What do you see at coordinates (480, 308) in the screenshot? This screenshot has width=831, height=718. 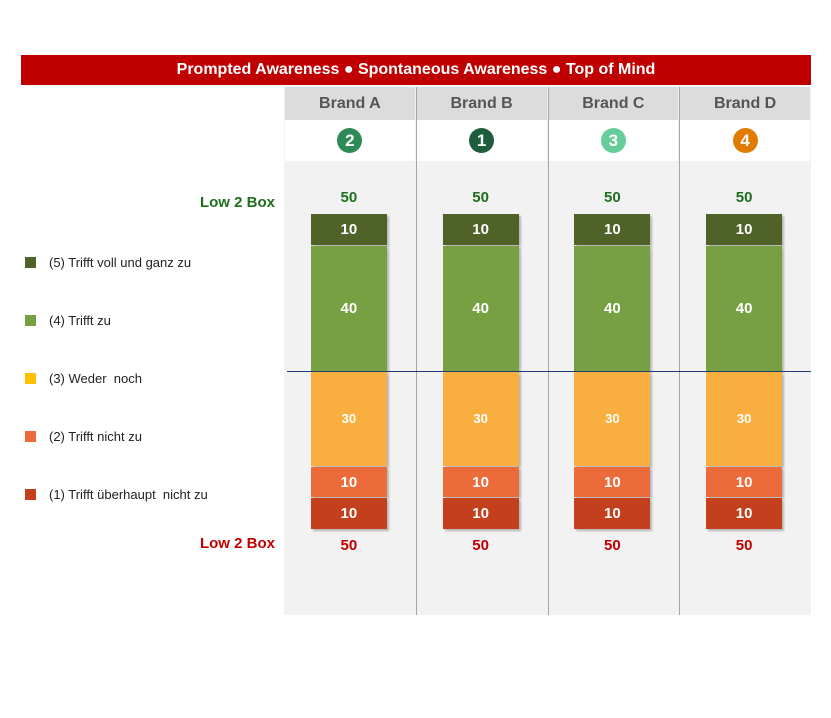 I see `bar-segment-brand-b-2: 40` at bounding box center [480, 308].